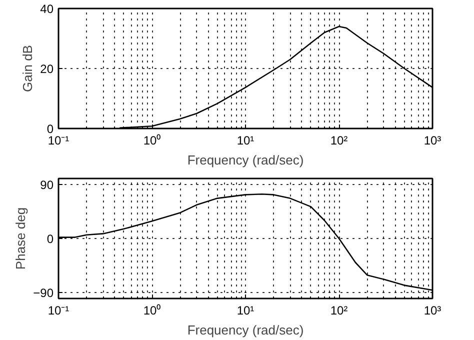 Image resolution: width=474 pixels, height=340 pixels. I want to click on y-tick-label: 90, so click(47, 185).